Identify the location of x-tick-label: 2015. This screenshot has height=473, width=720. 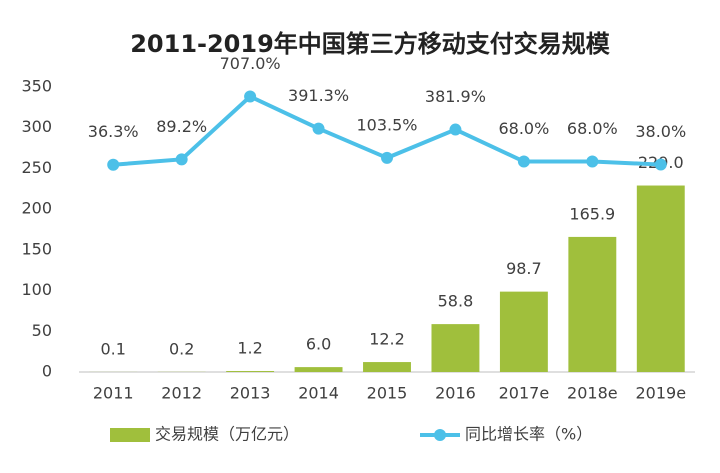
(387, 393).